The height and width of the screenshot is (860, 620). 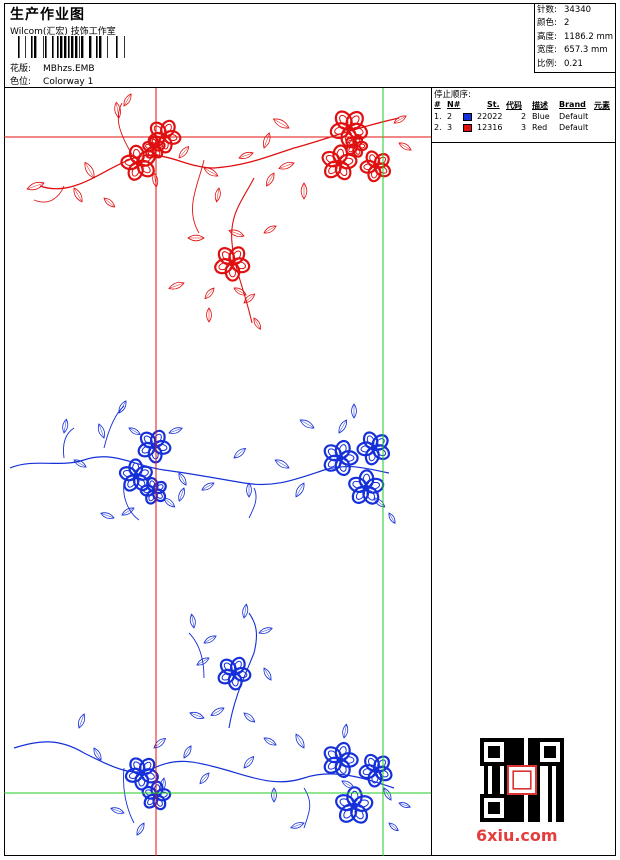 What do you see at coordinates (467, 116) in the screenshot?
I see `color-swatch-blue` at bounding box center [467, 116].